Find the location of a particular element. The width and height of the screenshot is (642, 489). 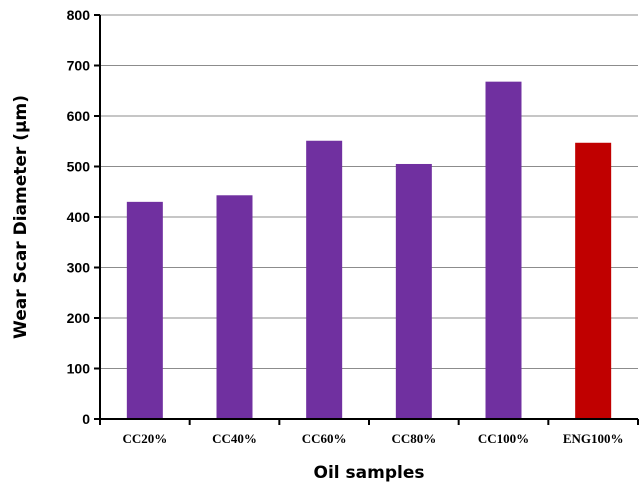

y-tick-label: 800 is located at coordinates (79, 15).